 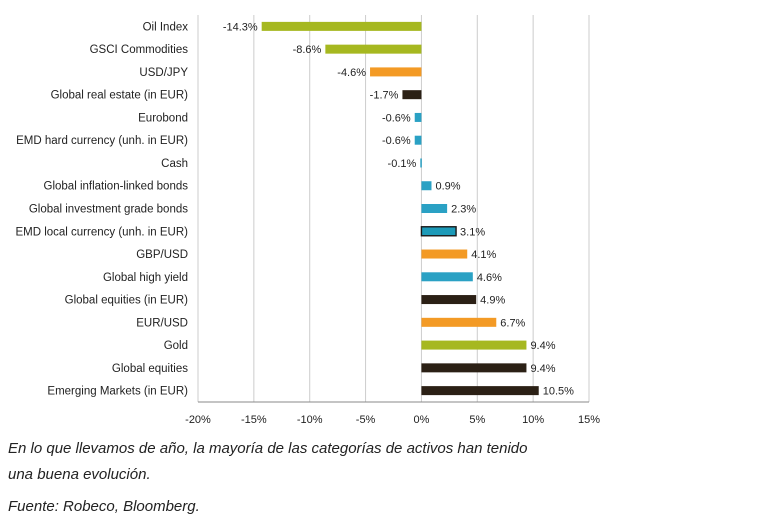 What do you see at coordinates (166, 27) in the screenshot?
I see `category-label: Oil Index` at bounding box center [166, 27].